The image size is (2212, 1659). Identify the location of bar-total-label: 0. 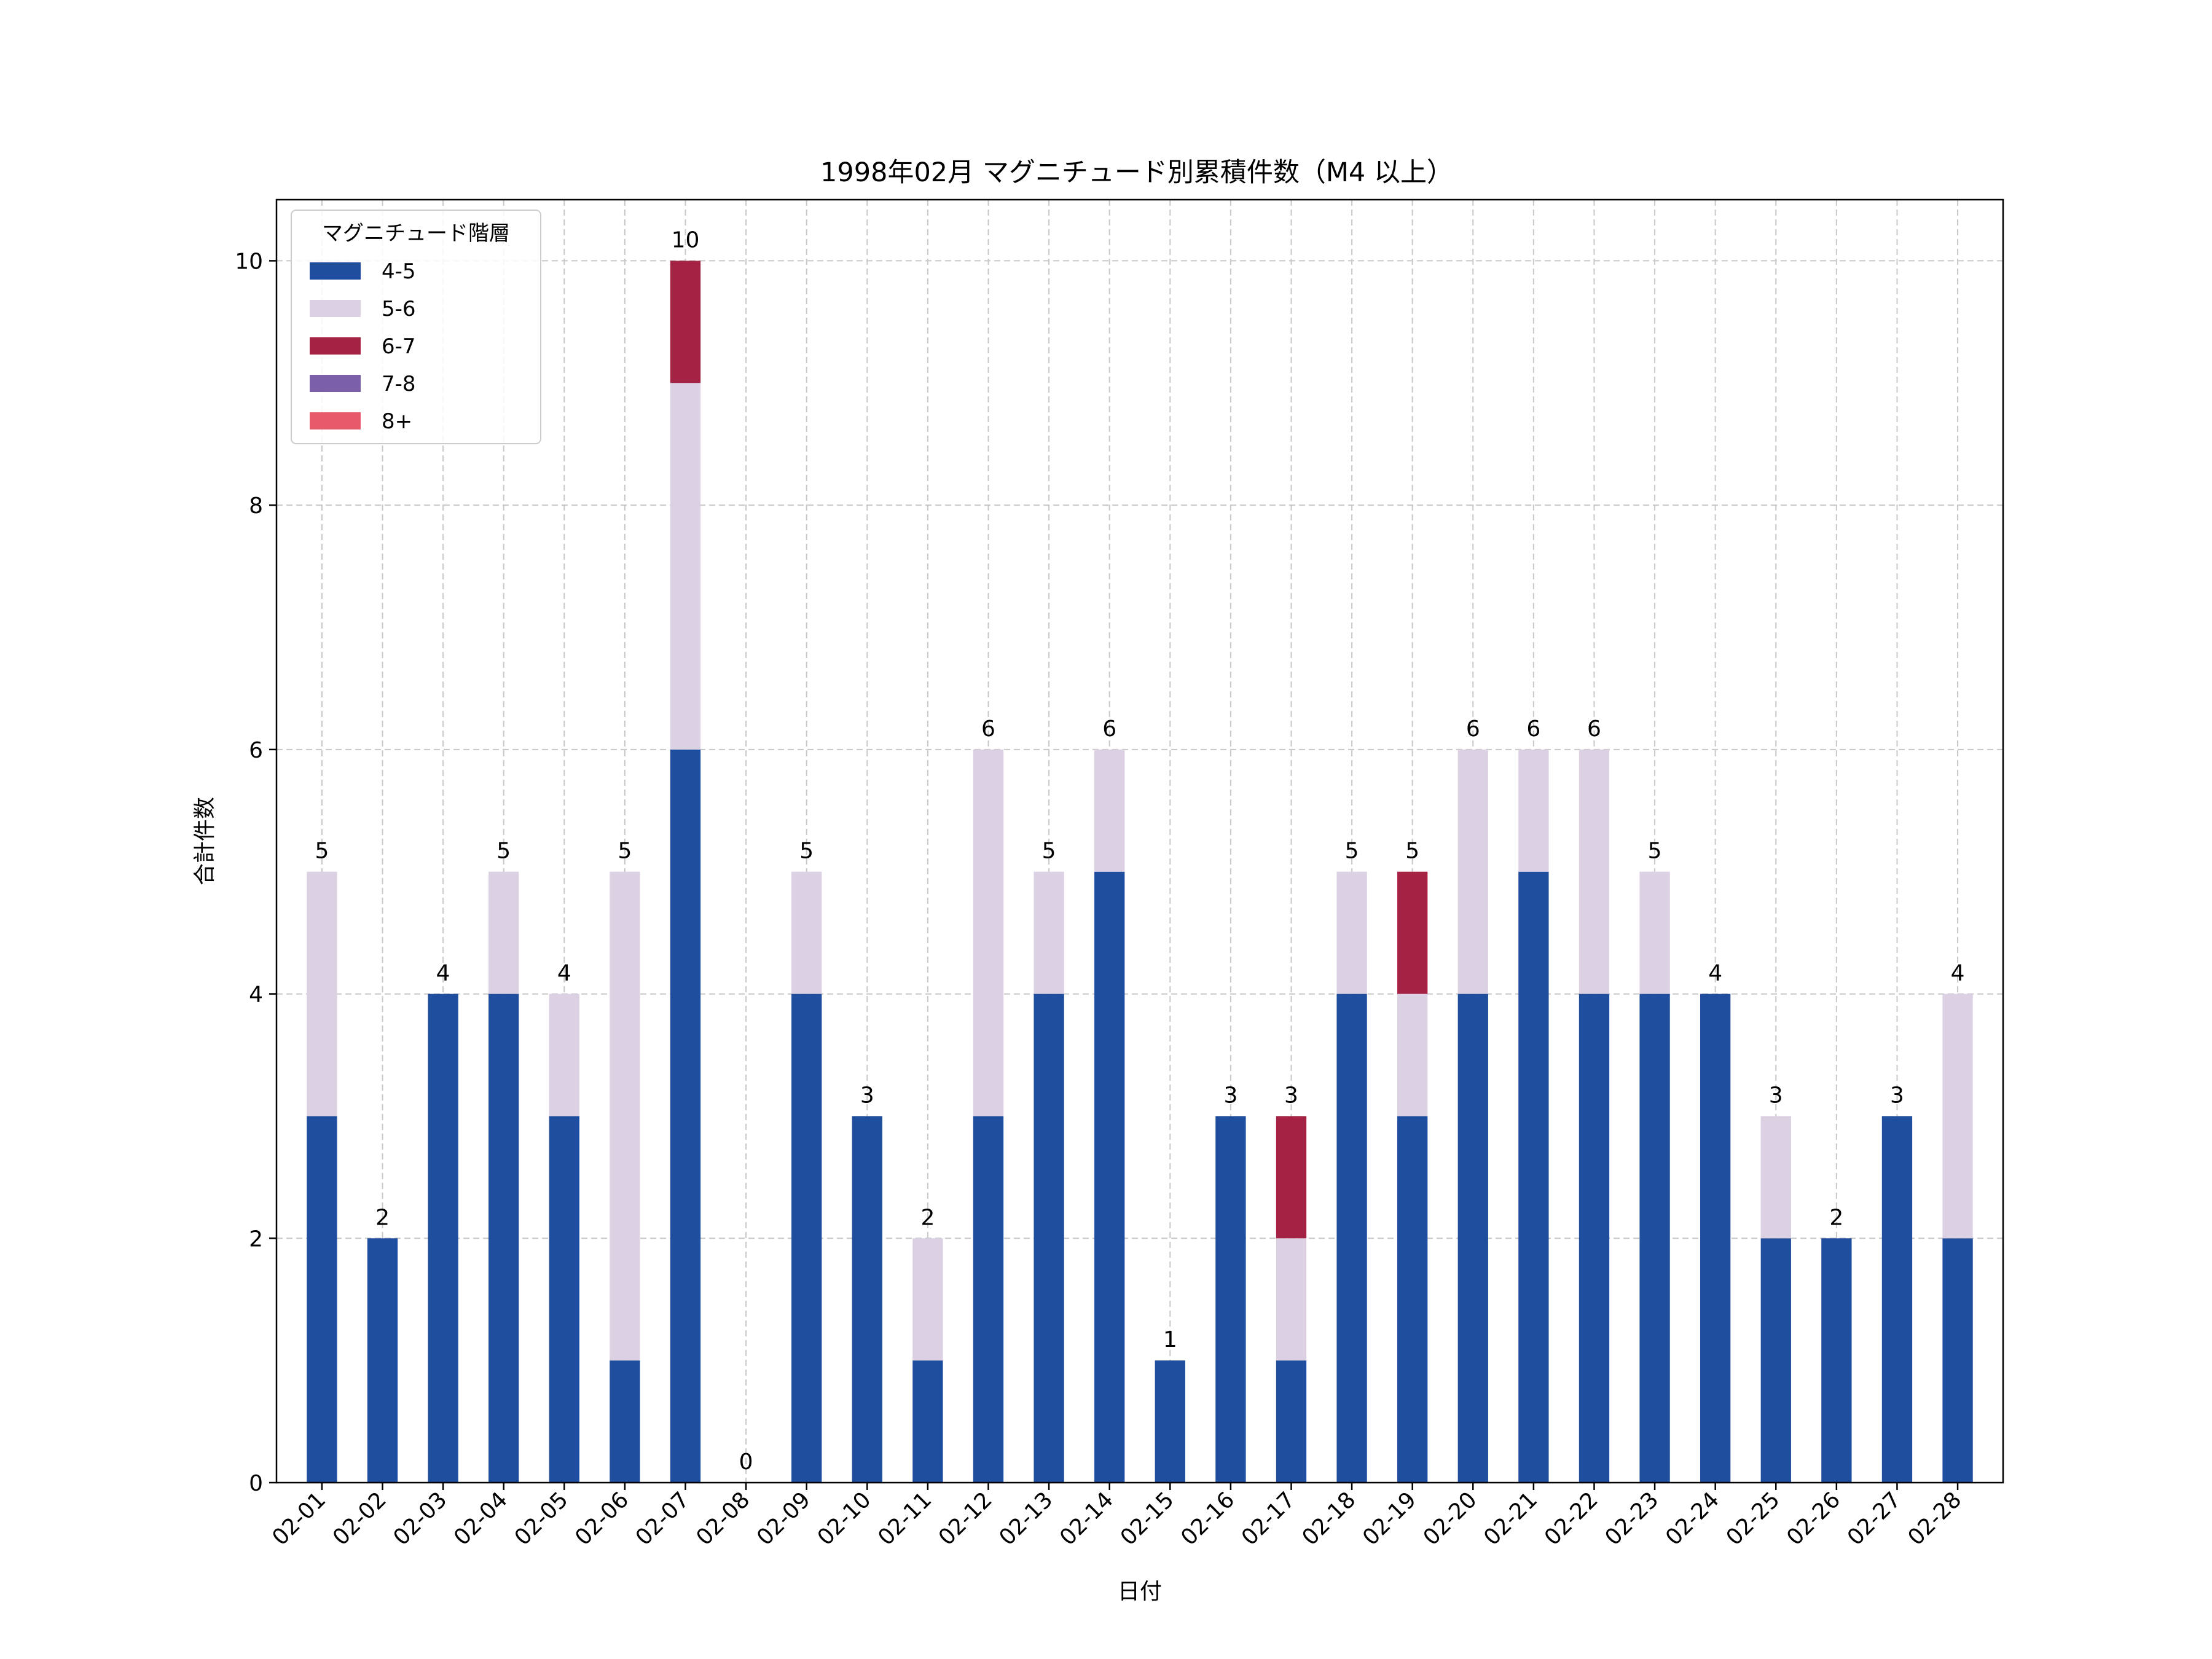
(746, 1462).